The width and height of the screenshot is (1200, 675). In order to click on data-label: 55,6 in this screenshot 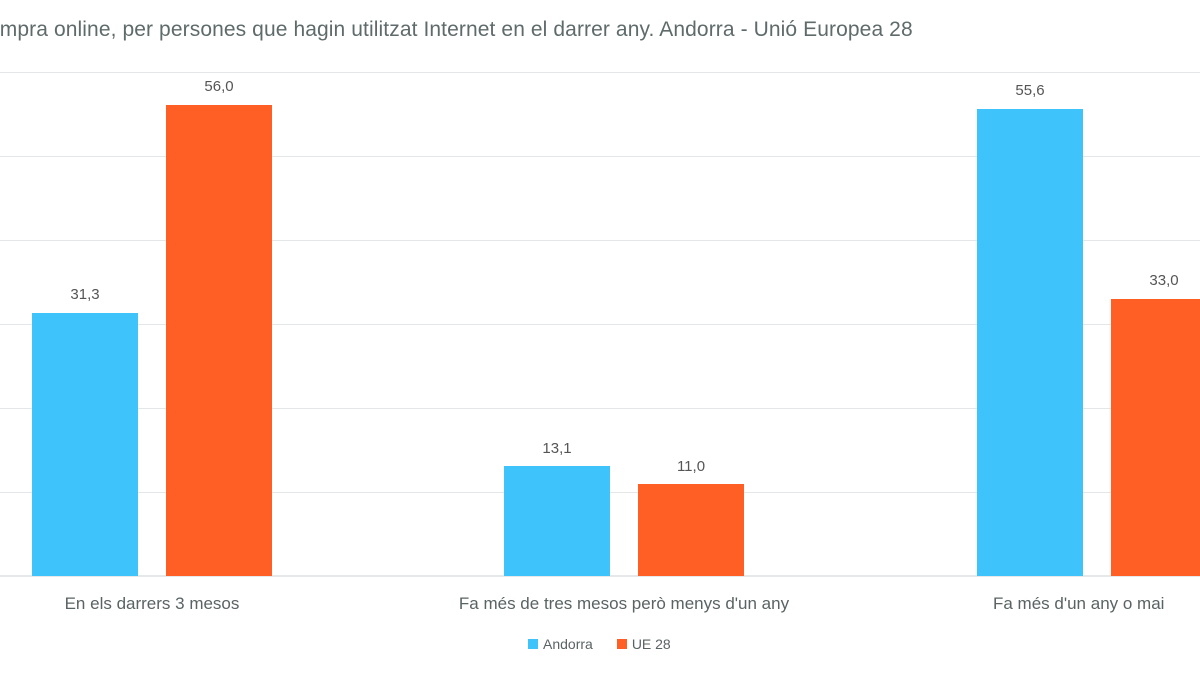, I will do `click(1030, 90)`.